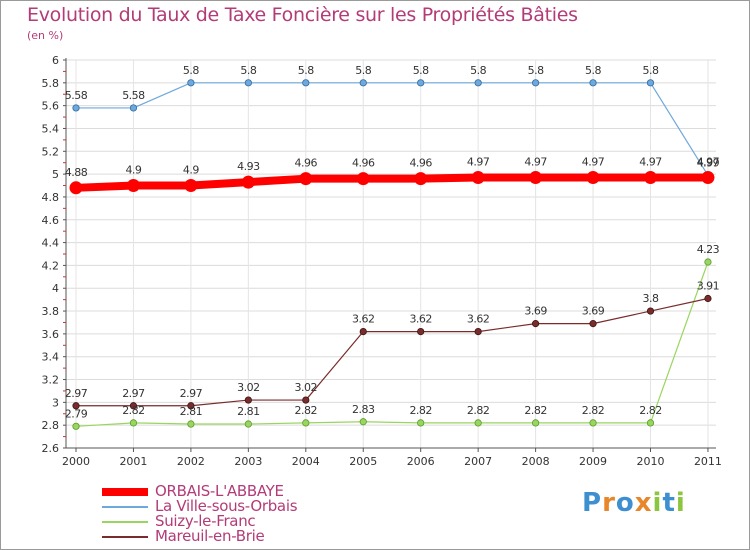 This screenshot has height=550, width=750. What do you see at coordinates (133, 461) in the screenshot?
I see `x-tick-label: 2001` at bounding box center [133, 461].